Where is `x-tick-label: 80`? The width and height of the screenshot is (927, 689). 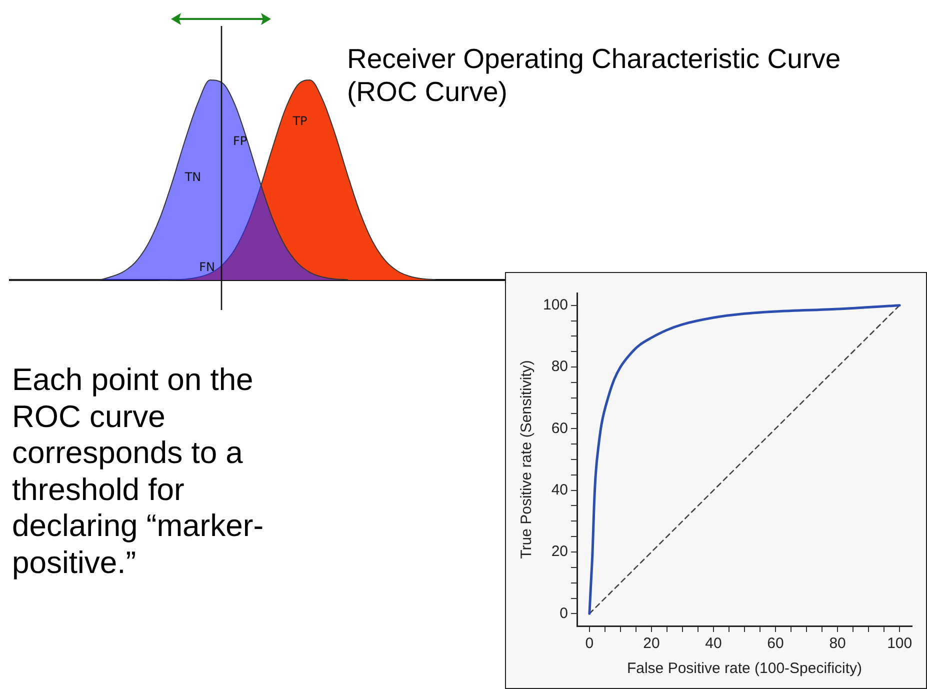
x-tick-label: 80 is located at coordinates (837, 643).